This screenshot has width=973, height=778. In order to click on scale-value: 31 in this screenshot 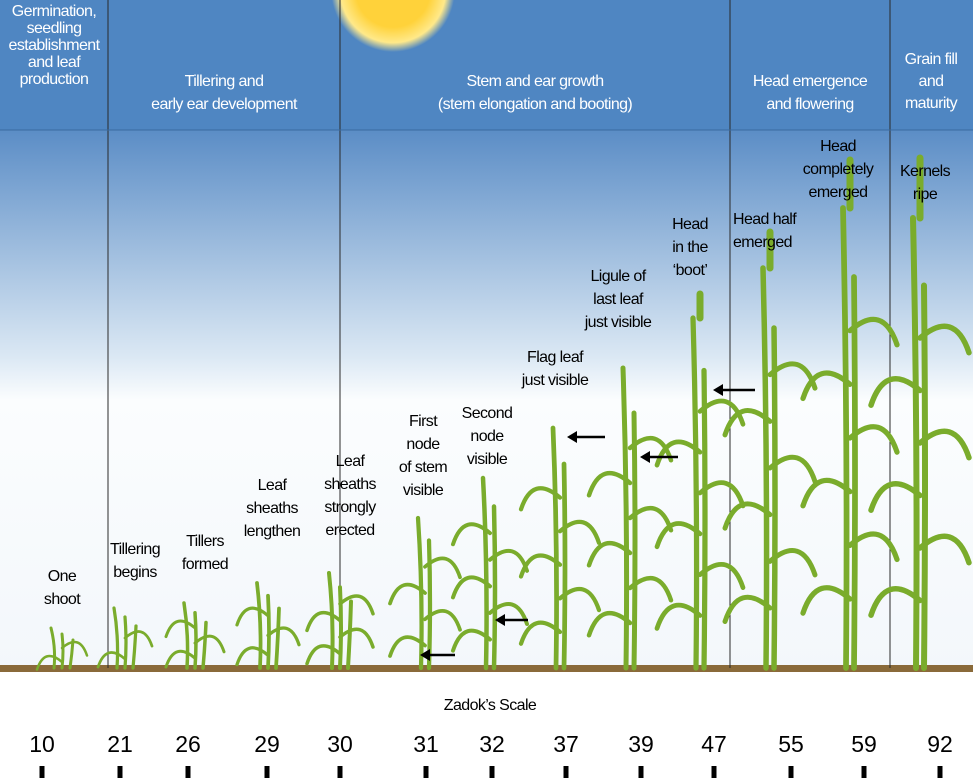, I will do `click(426, 744)`.